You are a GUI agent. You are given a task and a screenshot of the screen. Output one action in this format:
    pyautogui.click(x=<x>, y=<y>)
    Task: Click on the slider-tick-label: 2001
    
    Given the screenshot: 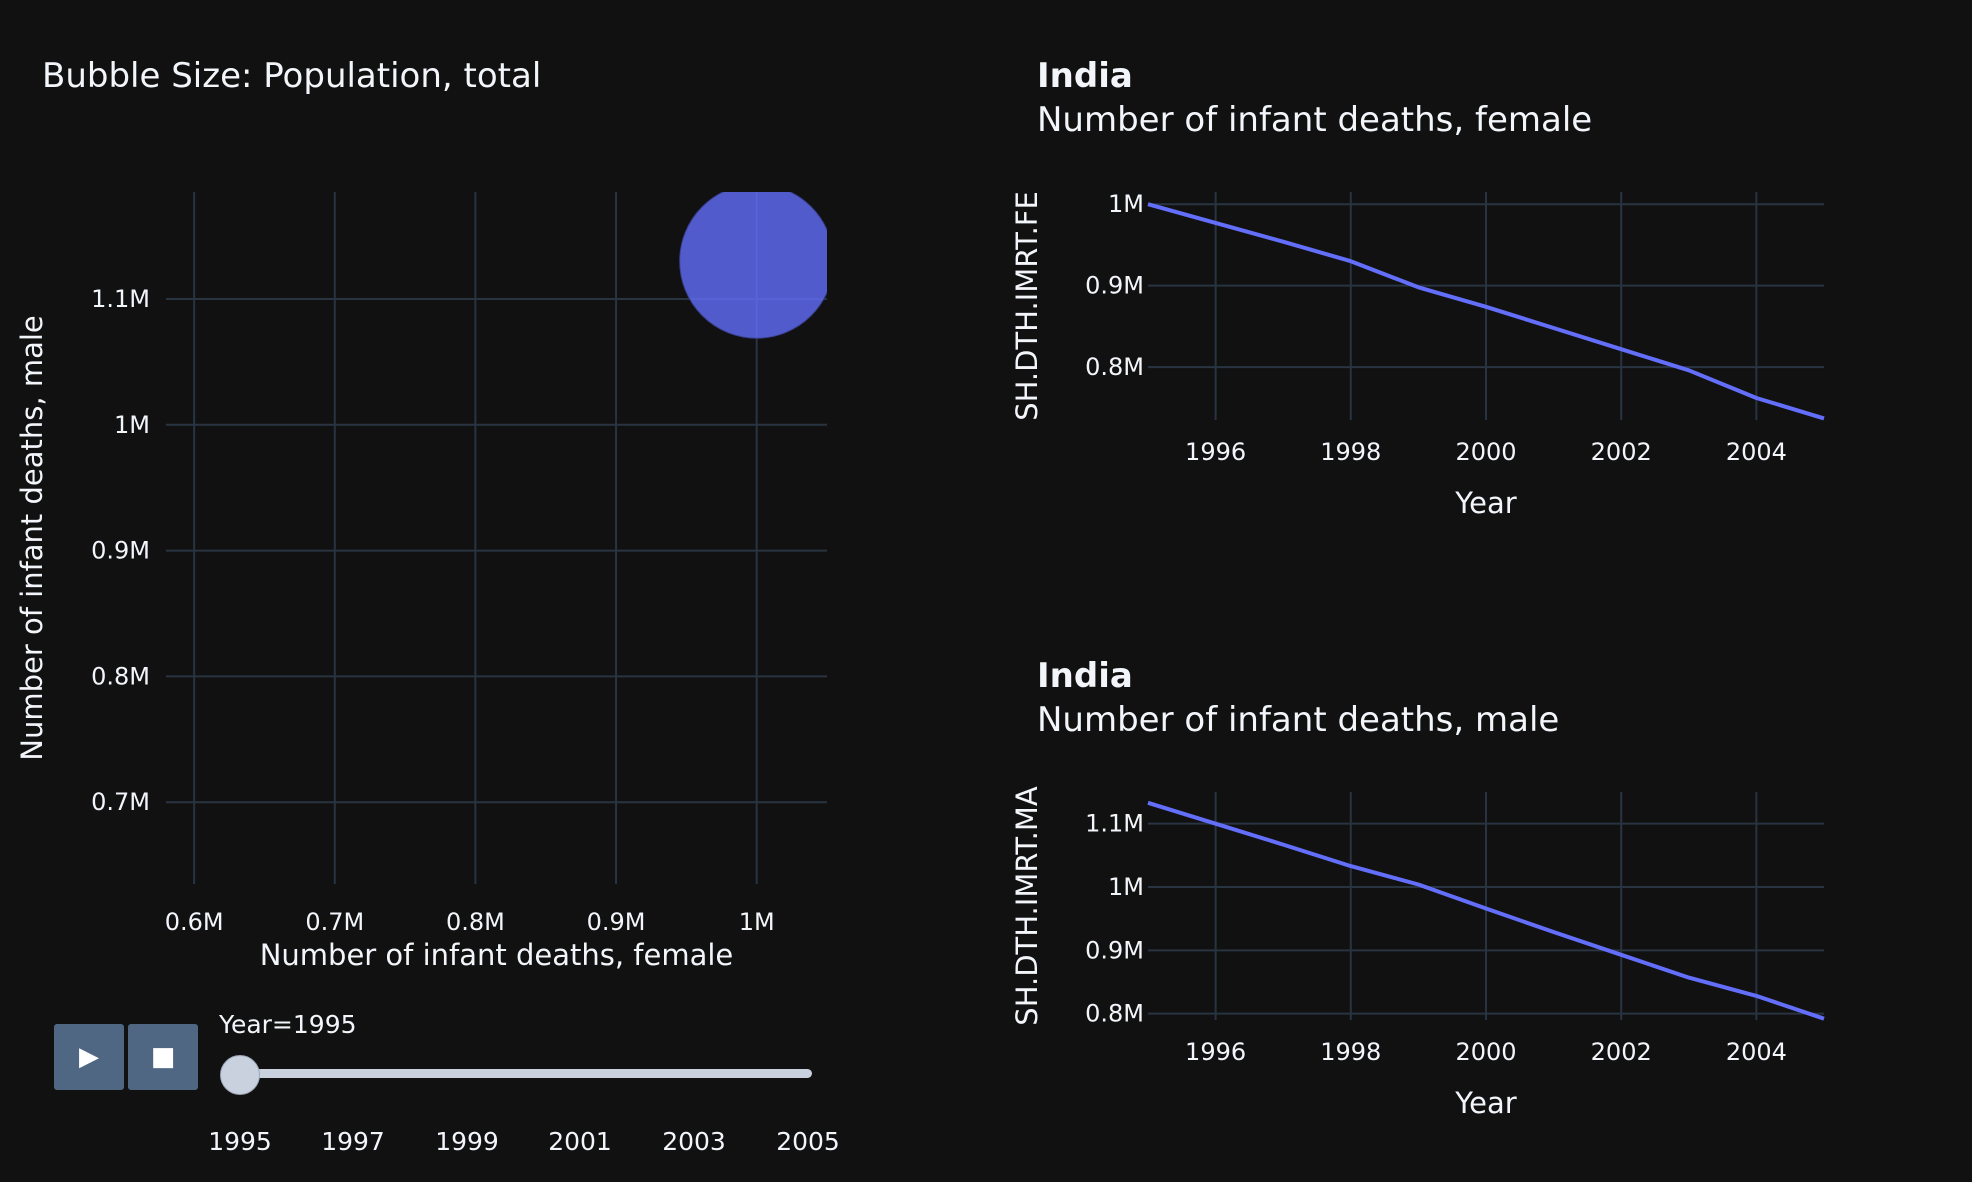 What is the action you would take?
    pyautogui.click(x=580, y=1141)
    